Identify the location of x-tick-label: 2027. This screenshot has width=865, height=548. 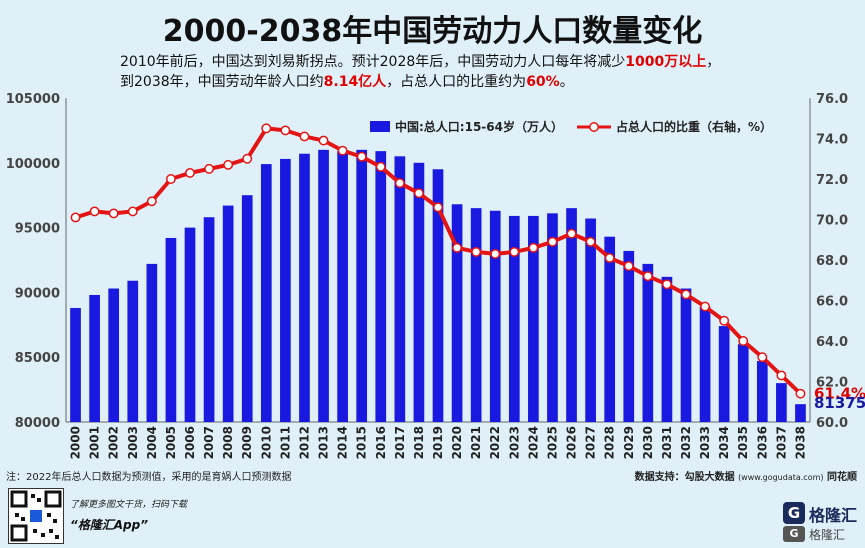
(591, 442).